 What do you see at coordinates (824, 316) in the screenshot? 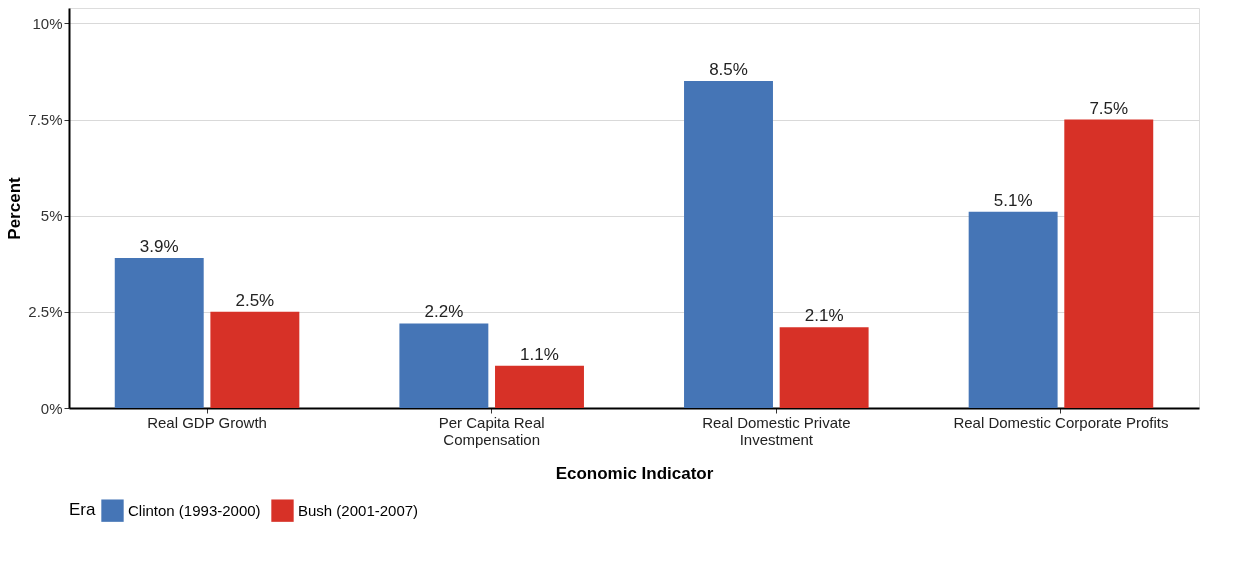
I see `data-label: 2.1%` at bounding box center [824, 316].